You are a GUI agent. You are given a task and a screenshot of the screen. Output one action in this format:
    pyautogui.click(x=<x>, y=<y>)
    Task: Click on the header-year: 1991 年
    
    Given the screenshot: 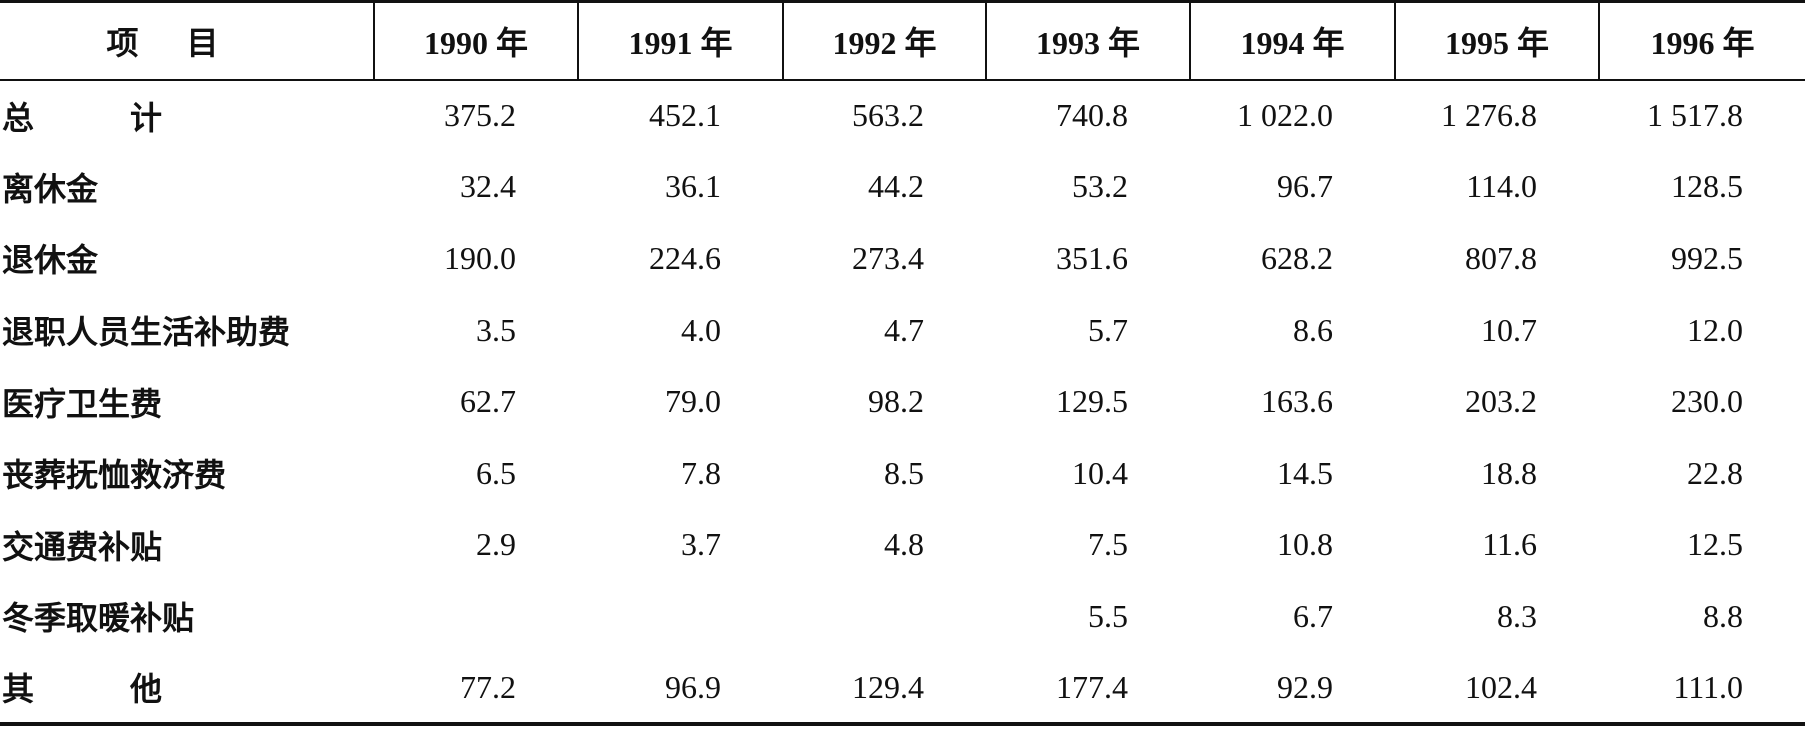 What is the action you would take?
    pyautogui.click(x=680, y=40)
    